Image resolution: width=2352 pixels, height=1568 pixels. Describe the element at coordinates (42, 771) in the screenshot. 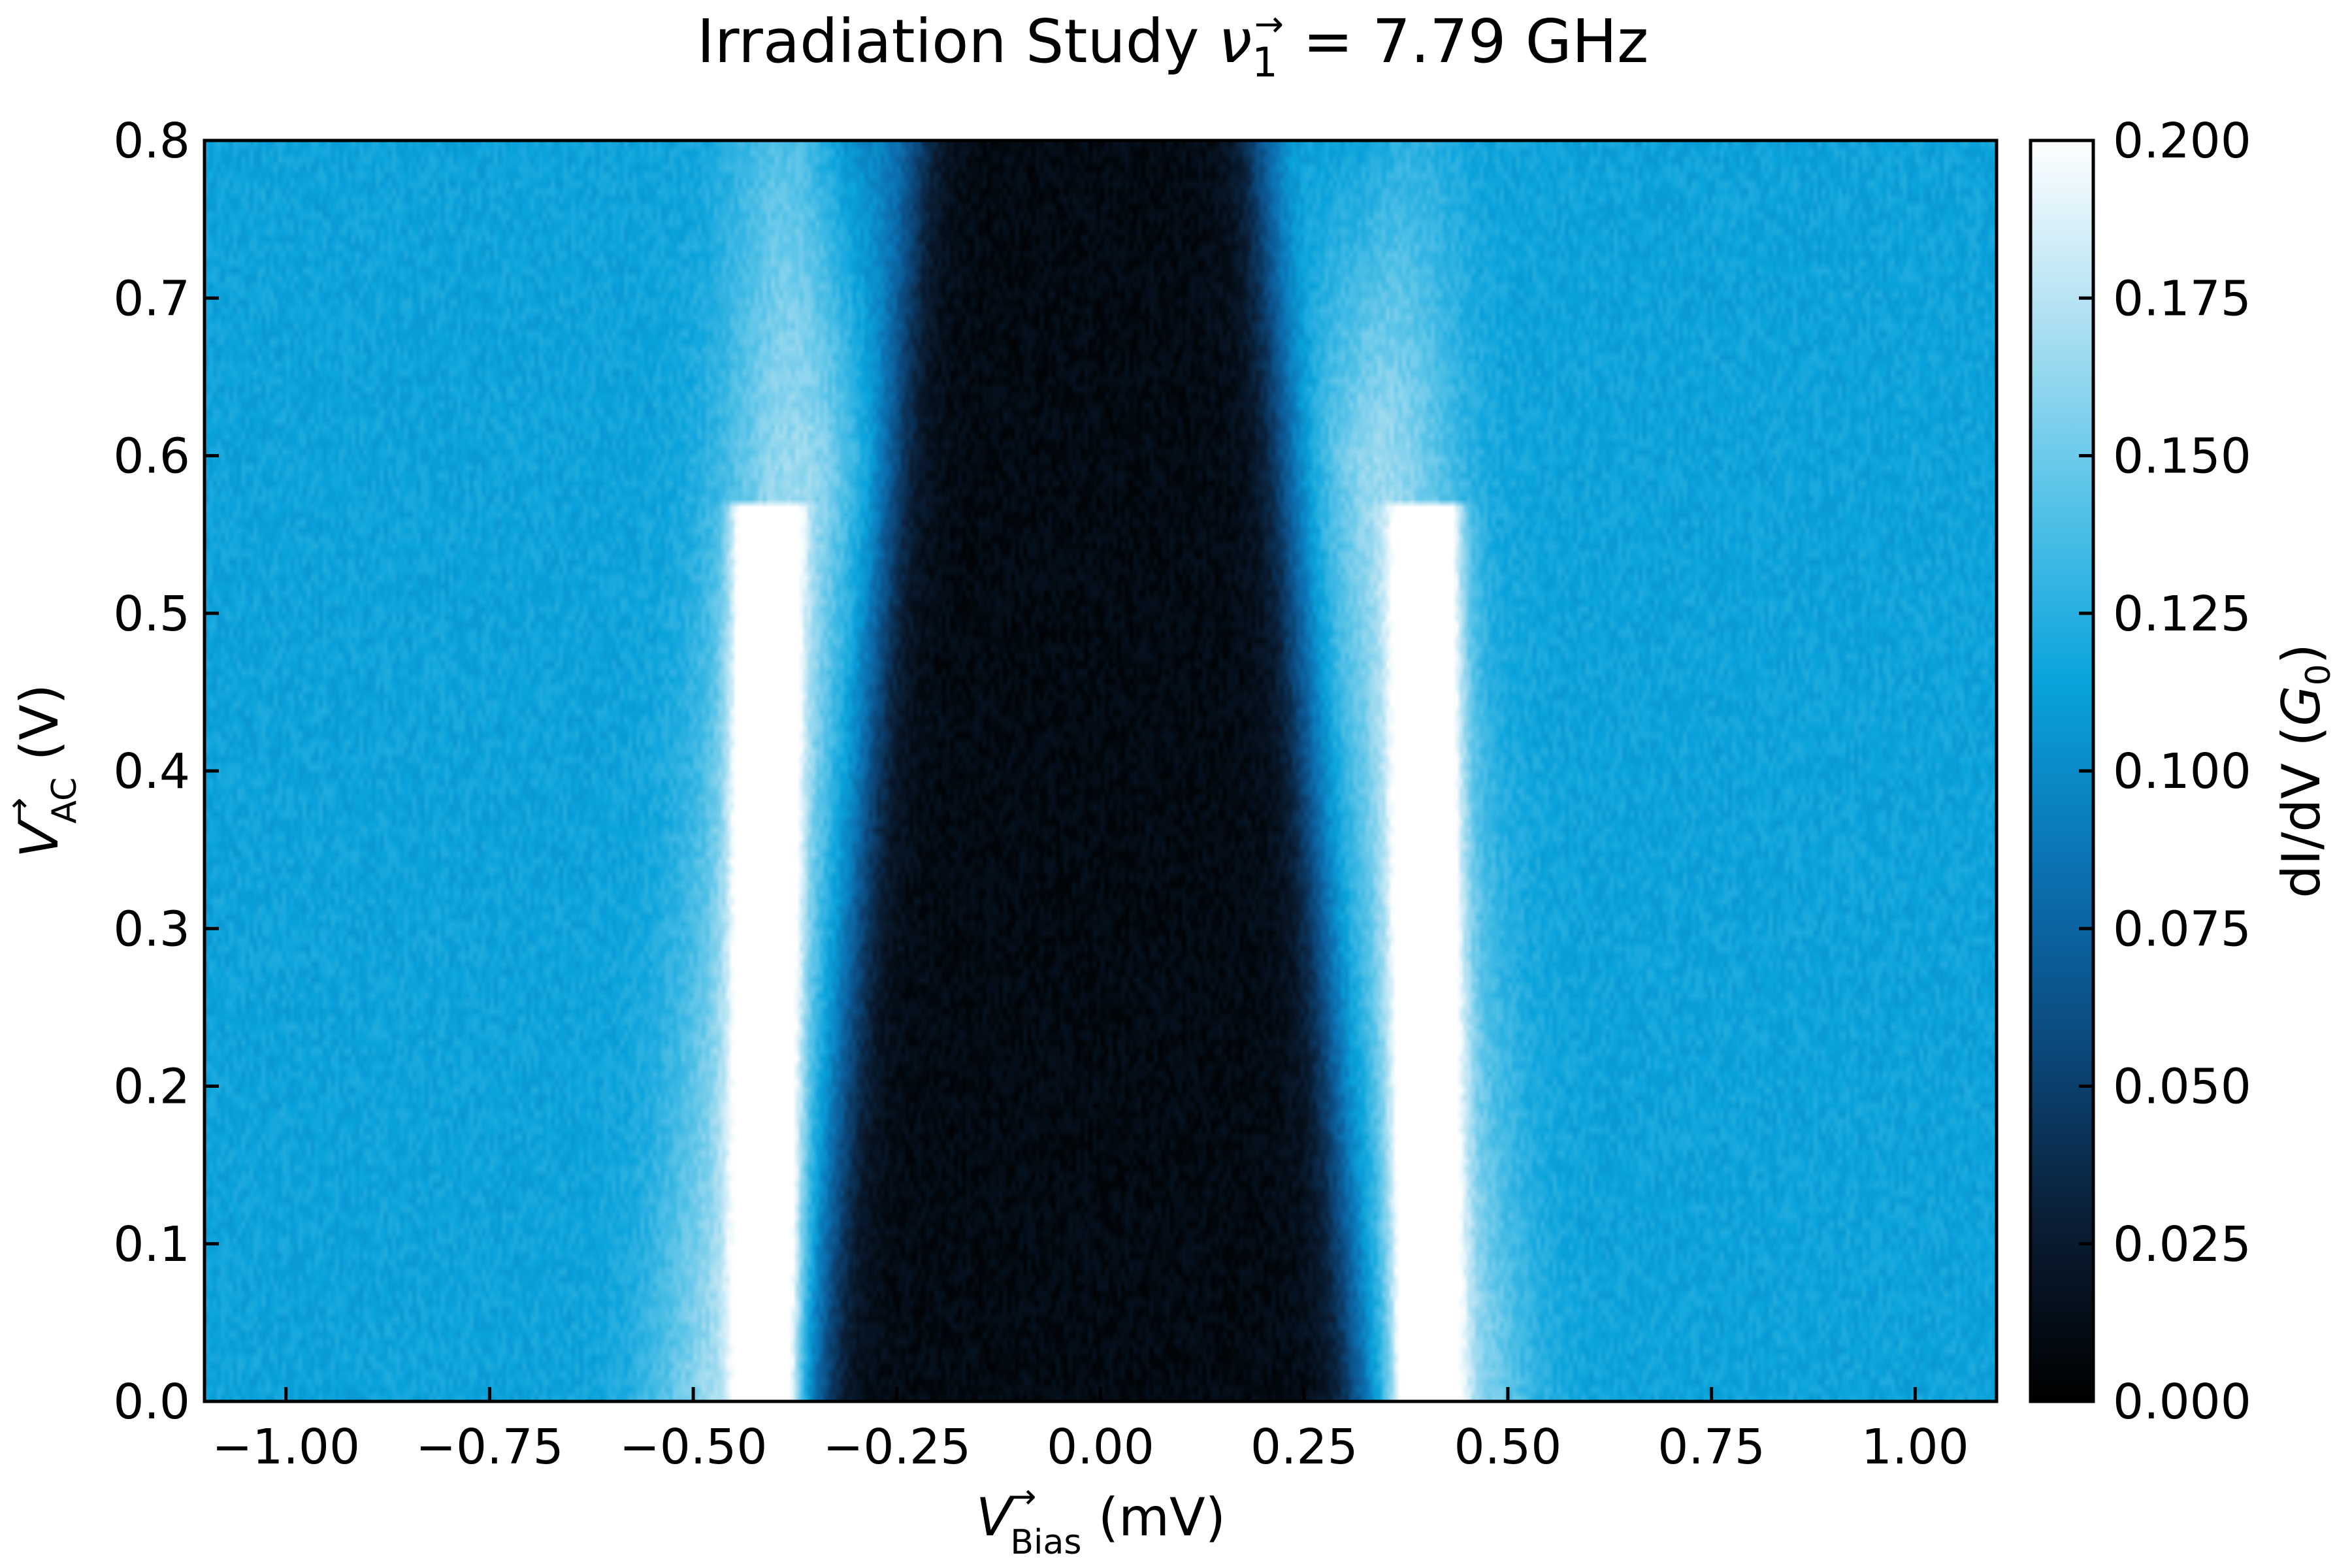

I see `y-axis-label: V→ AC (V)` at that location.